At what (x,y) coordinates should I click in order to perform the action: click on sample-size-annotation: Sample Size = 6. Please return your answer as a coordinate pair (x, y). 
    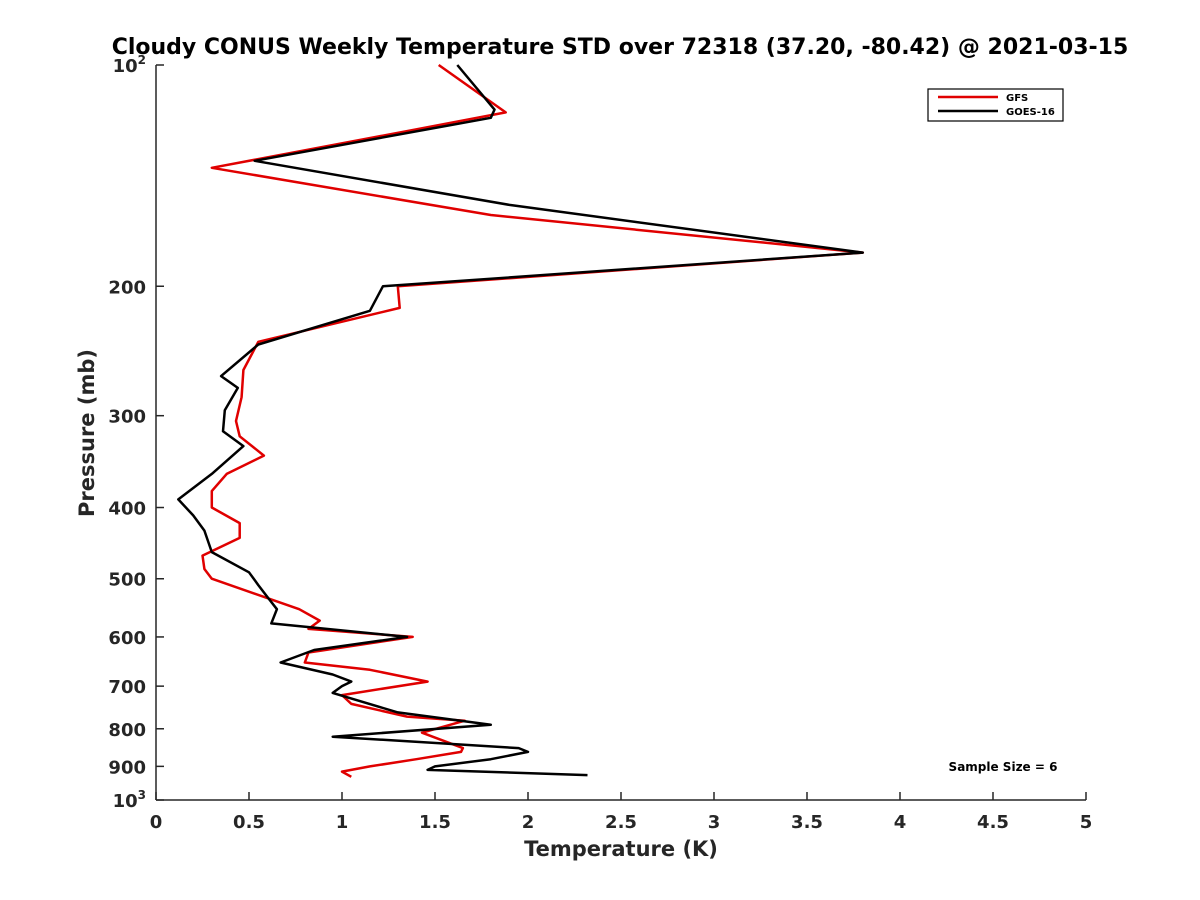
    Looking at the image, I should click on (1003, 767).